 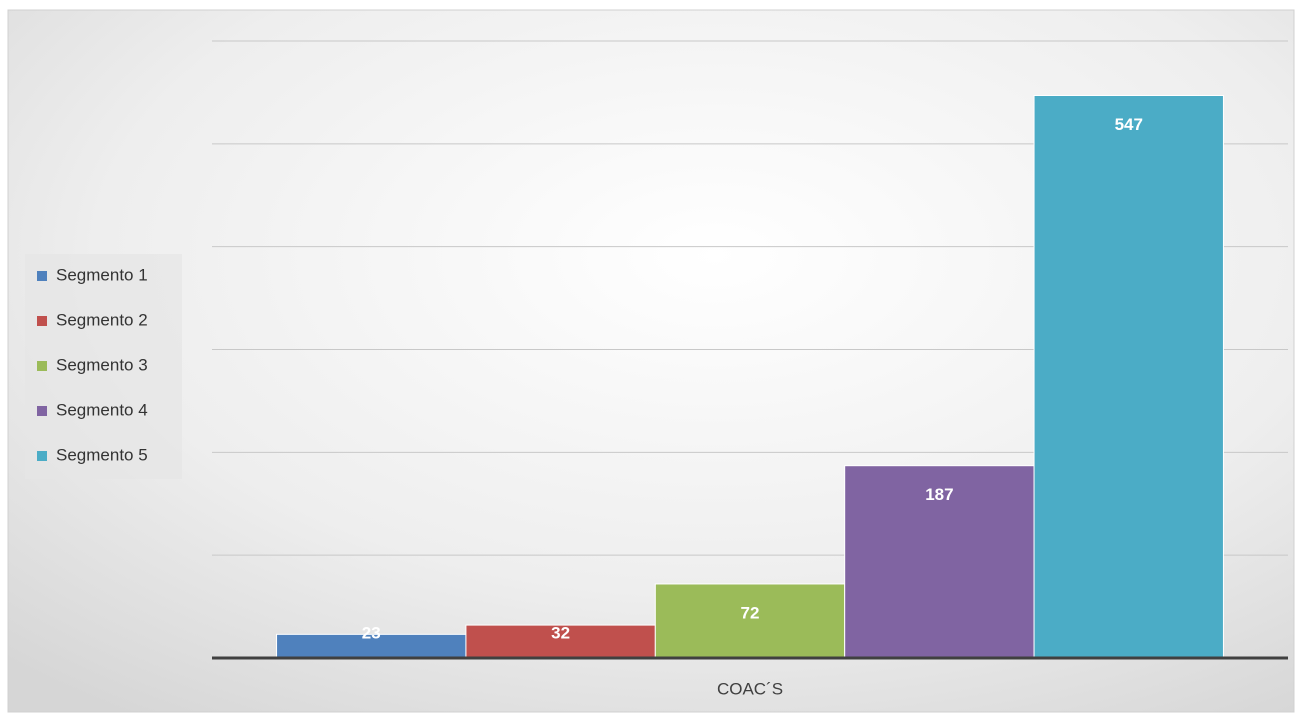 I want to click on legend-box, so click(x=103, y=366).